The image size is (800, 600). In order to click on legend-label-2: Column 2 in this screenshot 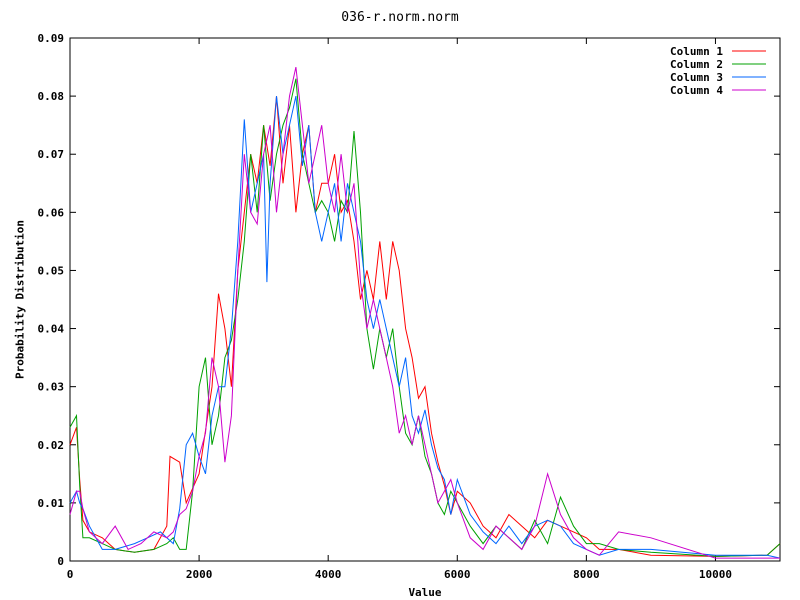, I will do `click(696, 64)`.